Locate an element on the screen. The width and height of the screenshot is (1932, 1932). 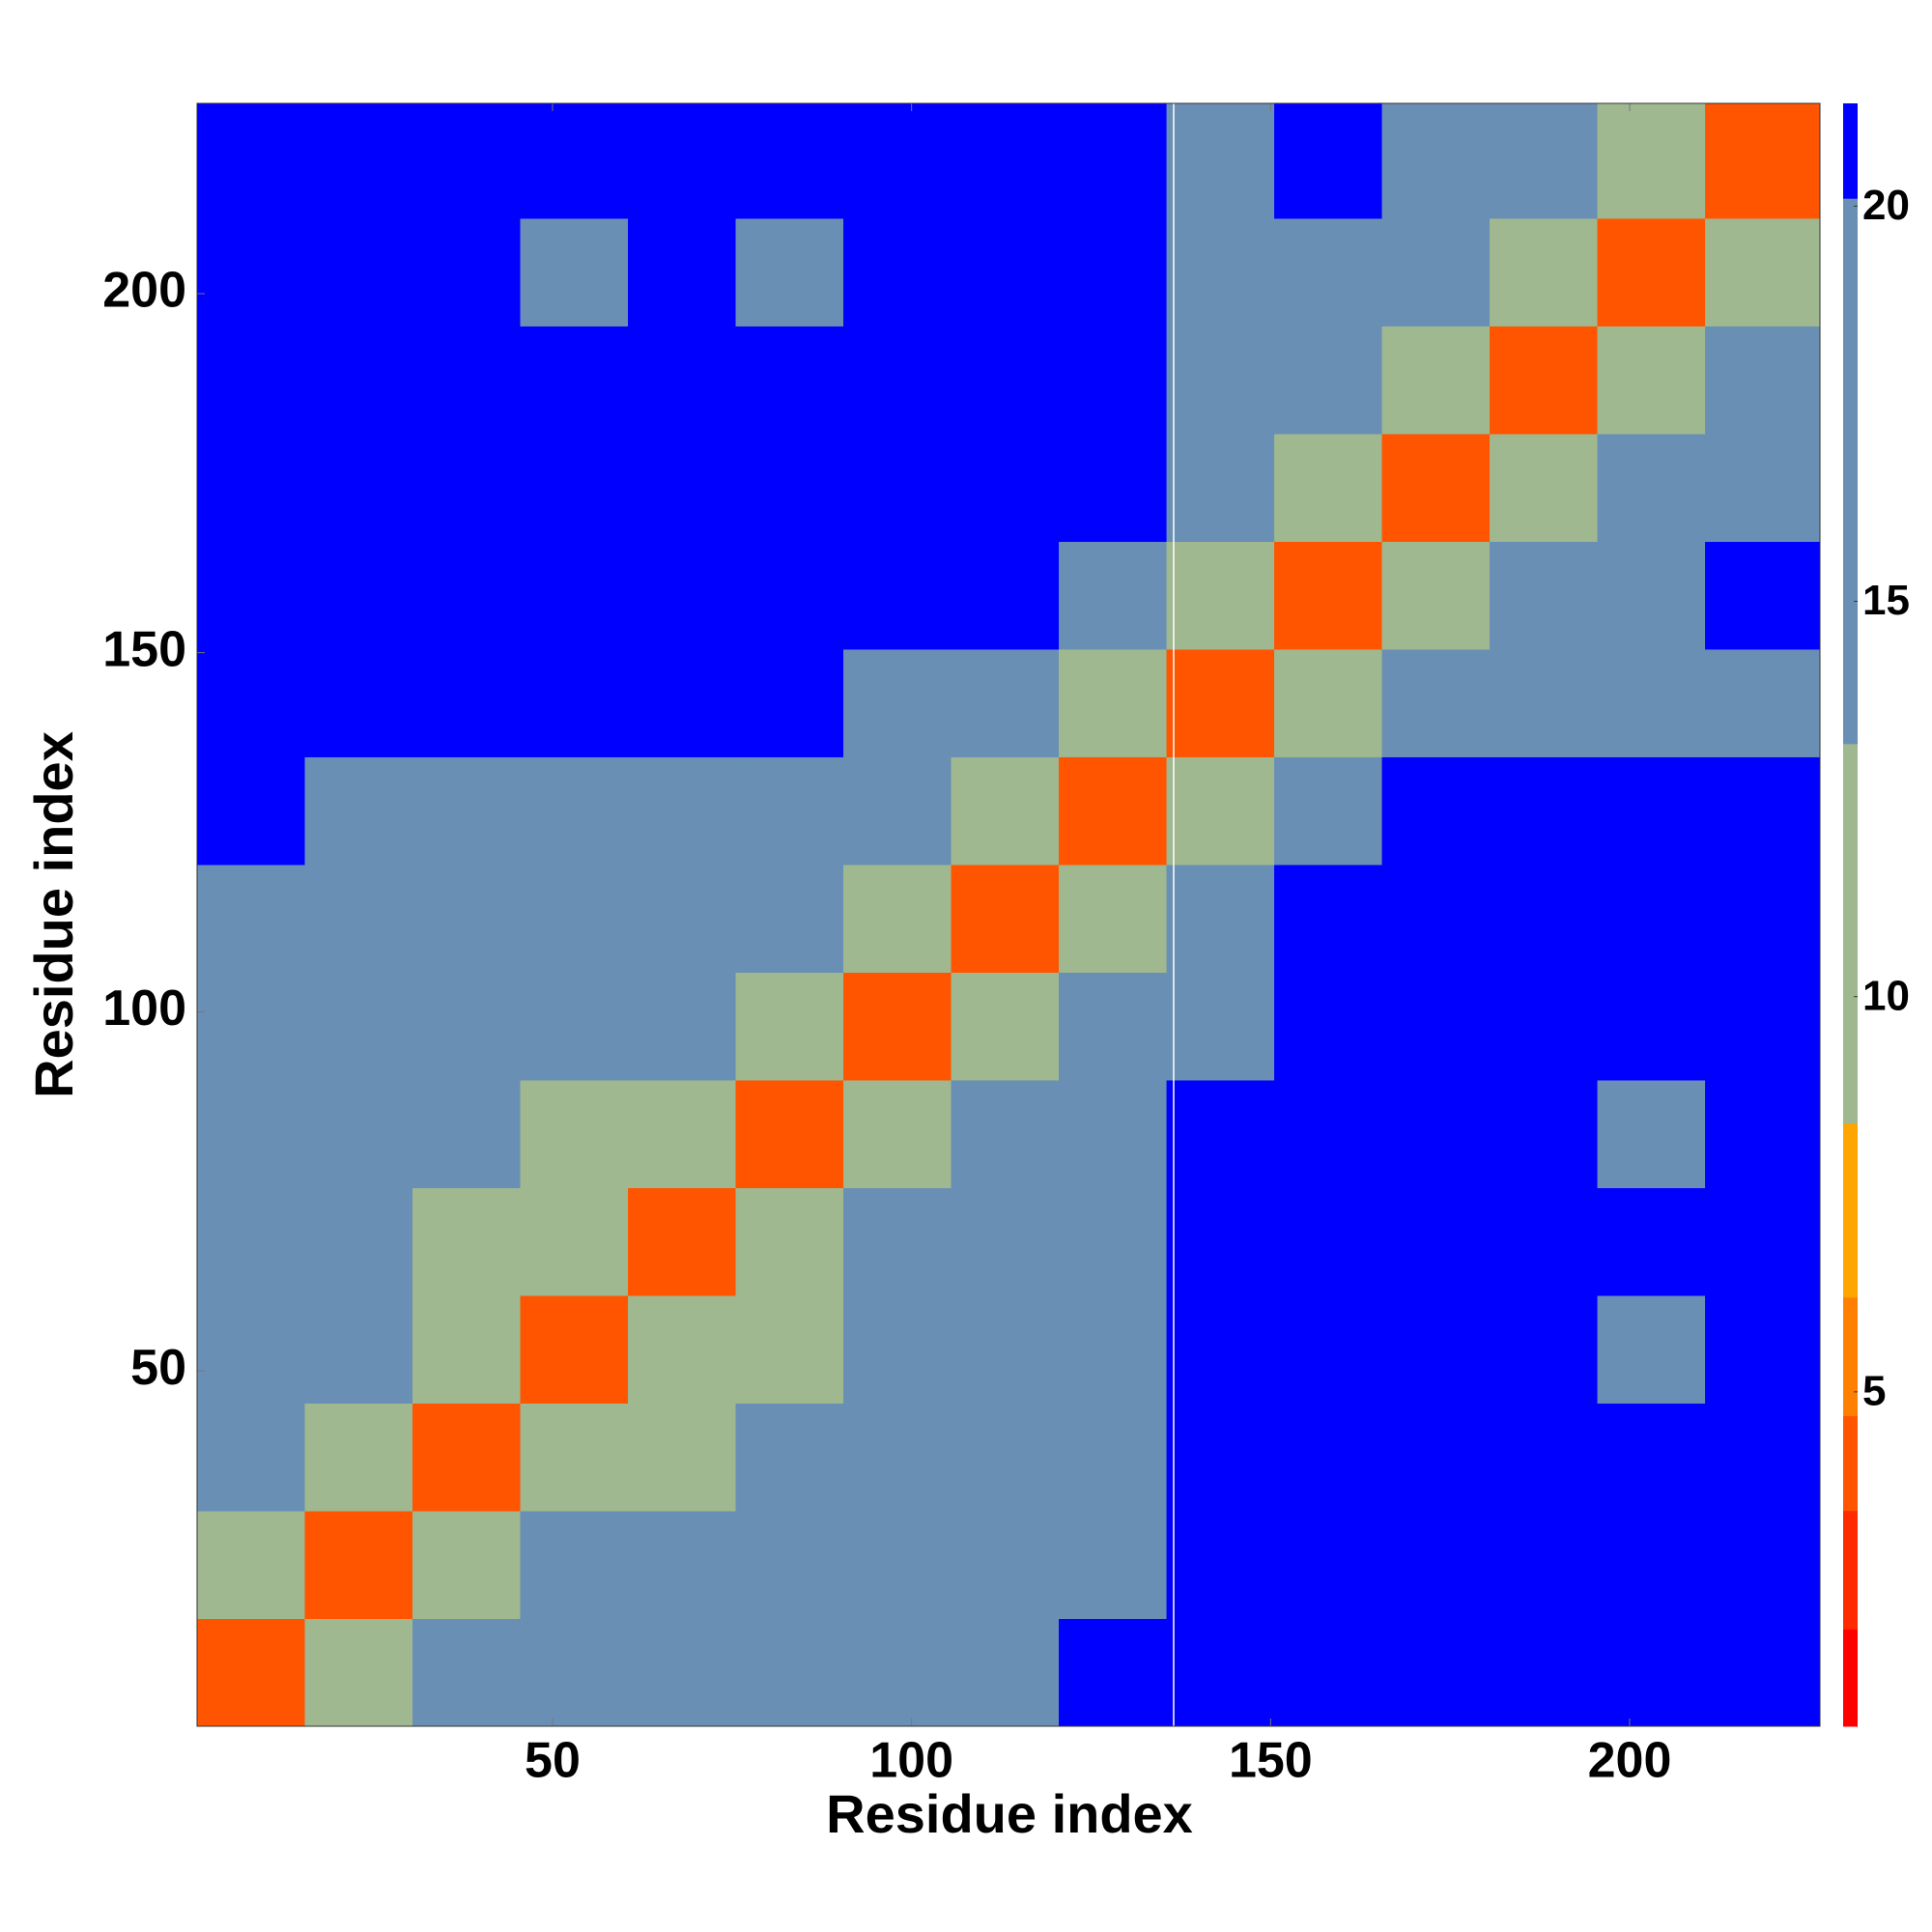
y-axis-label: Residue index is located at coordinates (53, 914).